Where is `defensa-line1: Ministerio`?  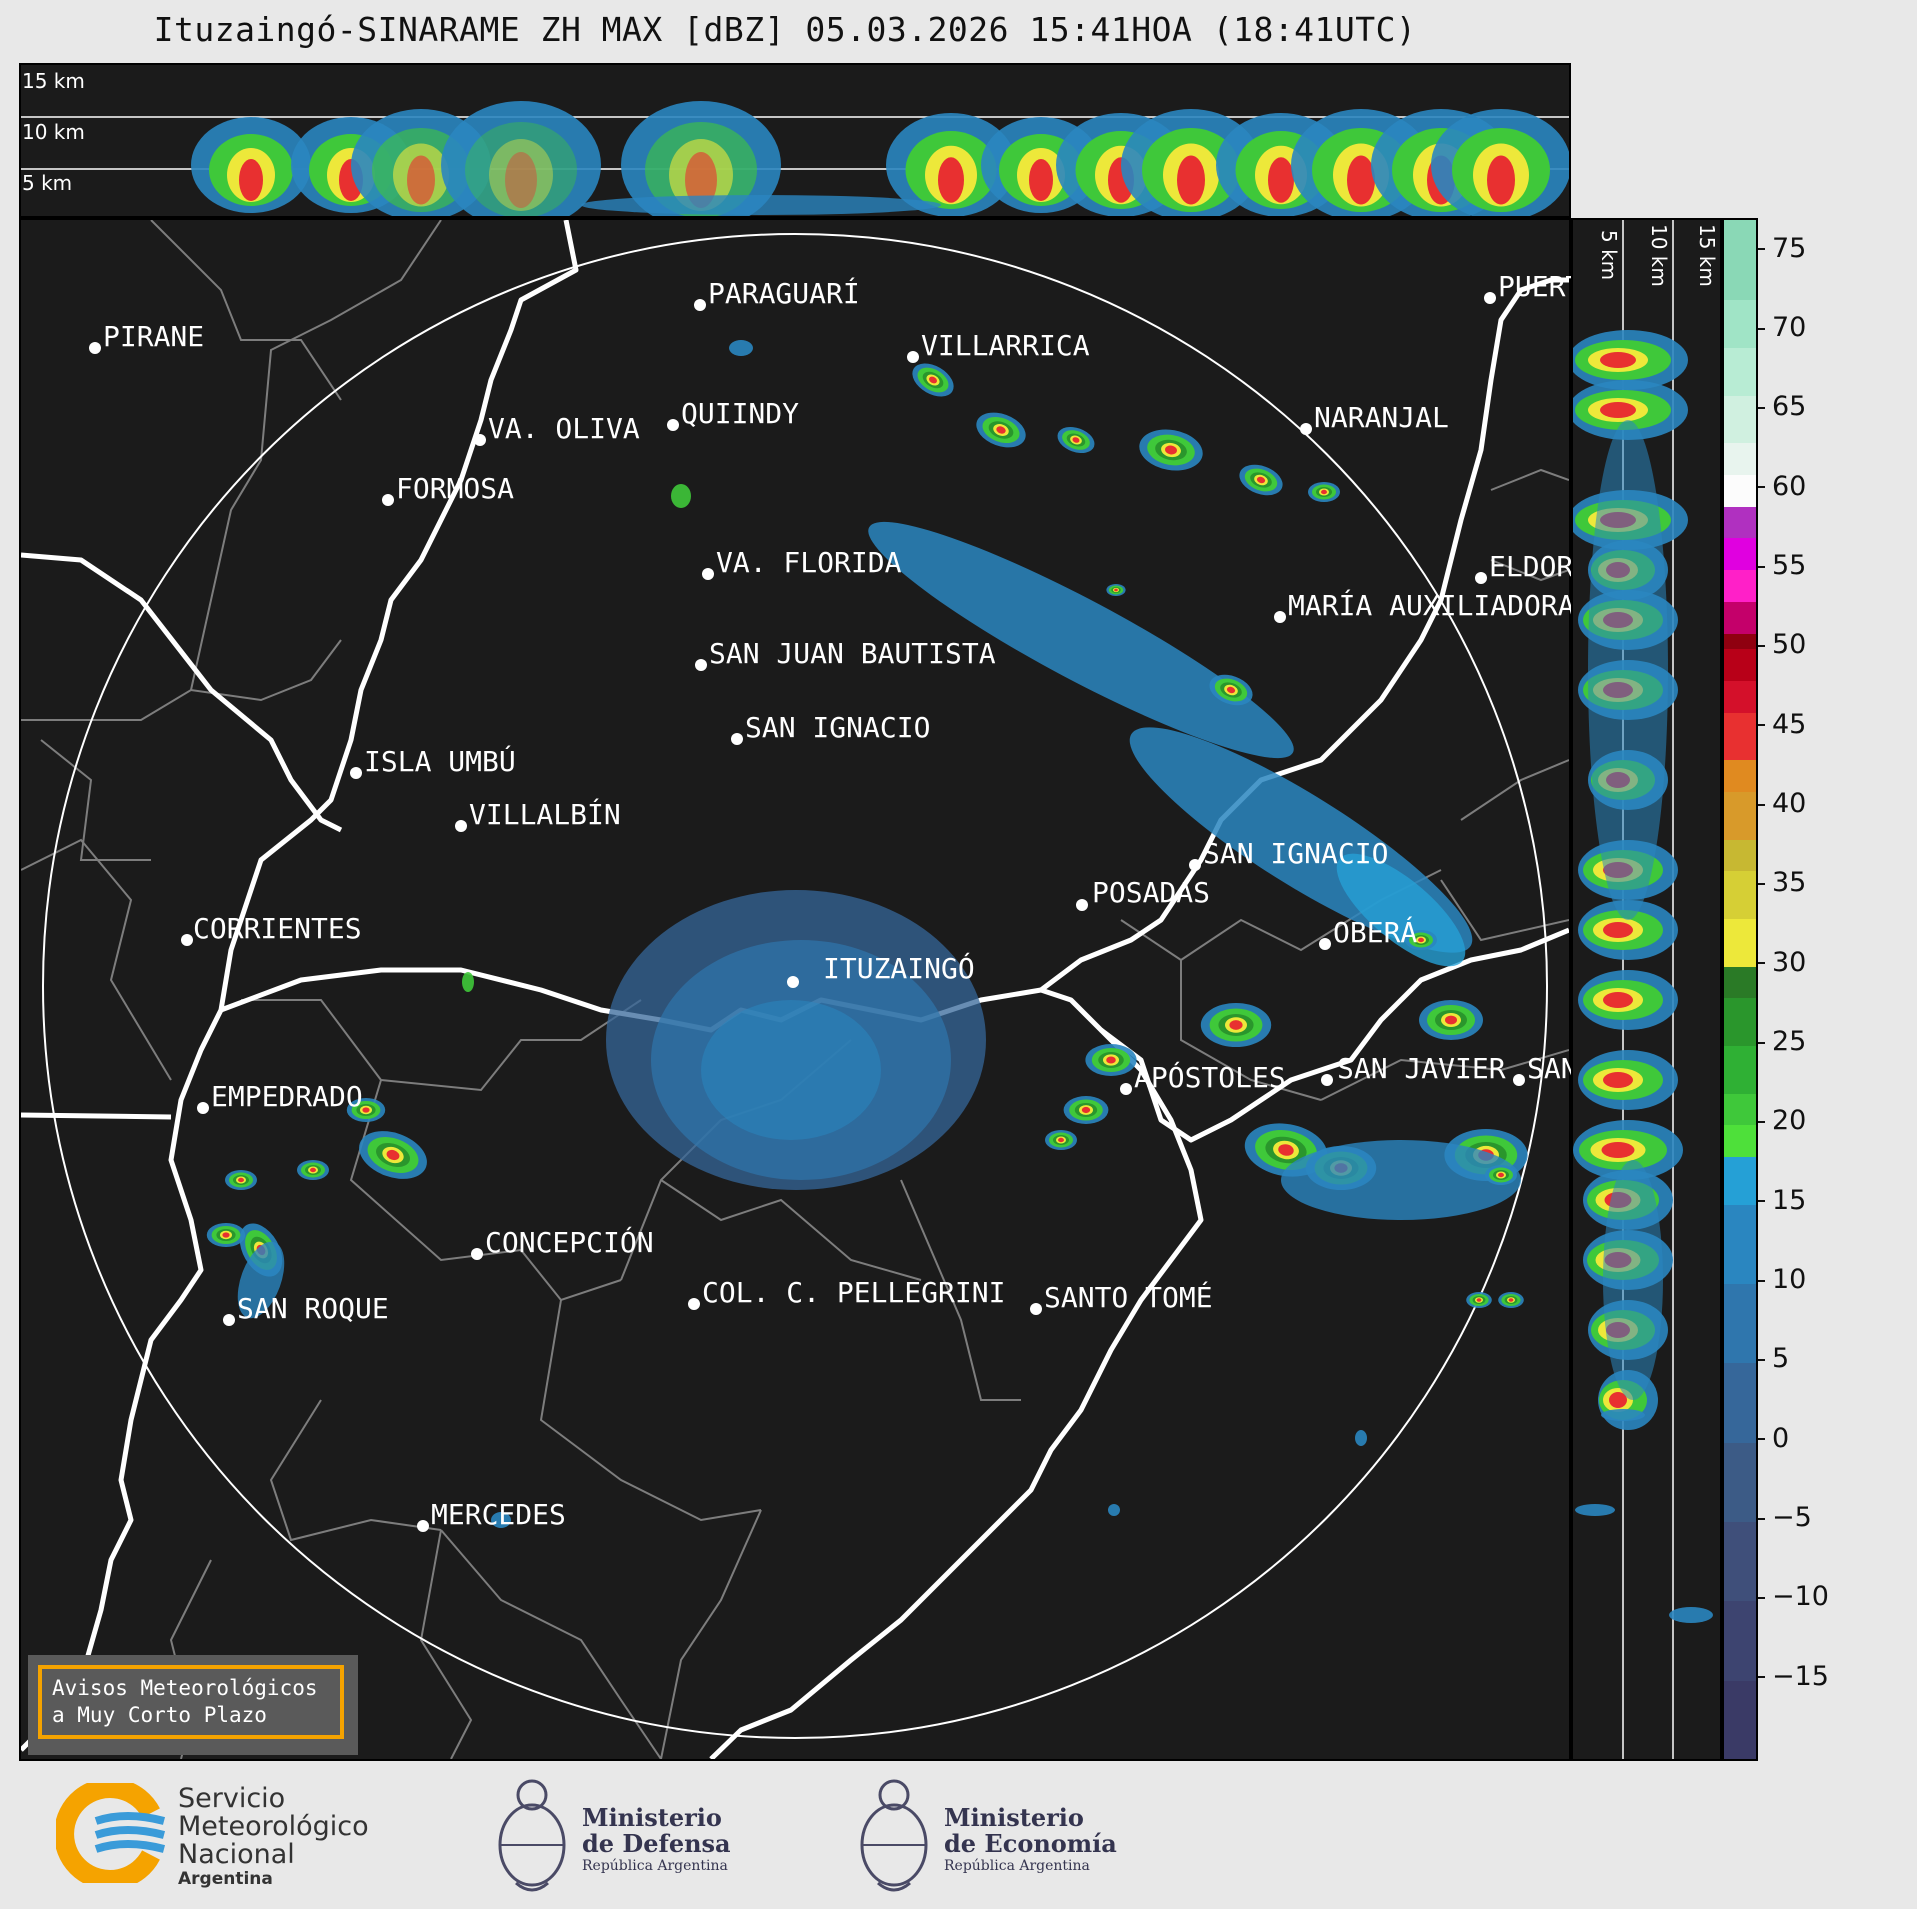
defensa-line1: Ministerio is located at coordinates (652, 1817).